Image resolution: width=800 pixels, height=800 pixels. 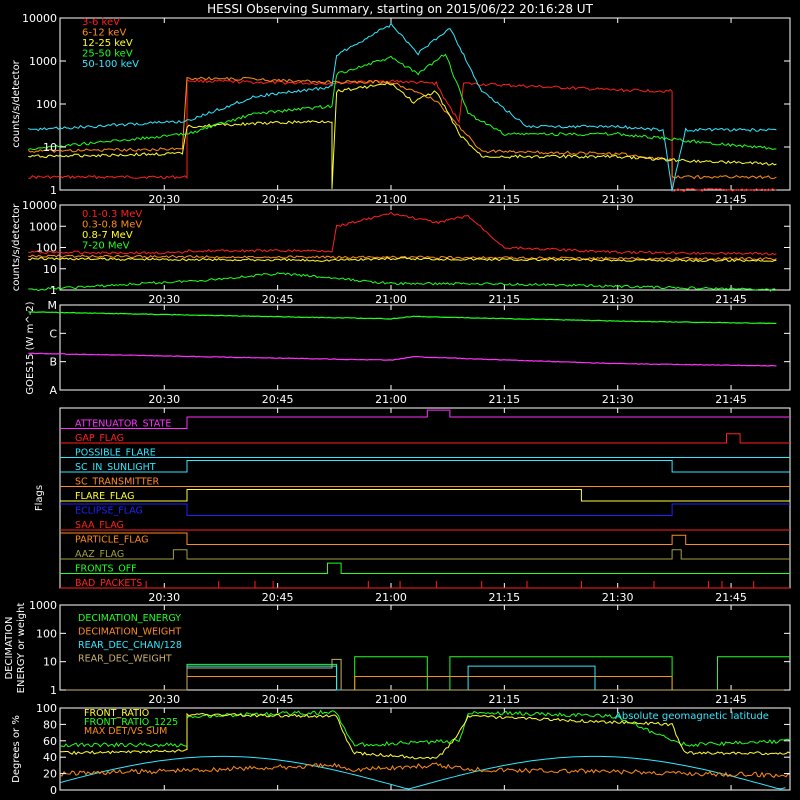 I want to click on flags-time-label: 21:15, so click(x=504, y=597).